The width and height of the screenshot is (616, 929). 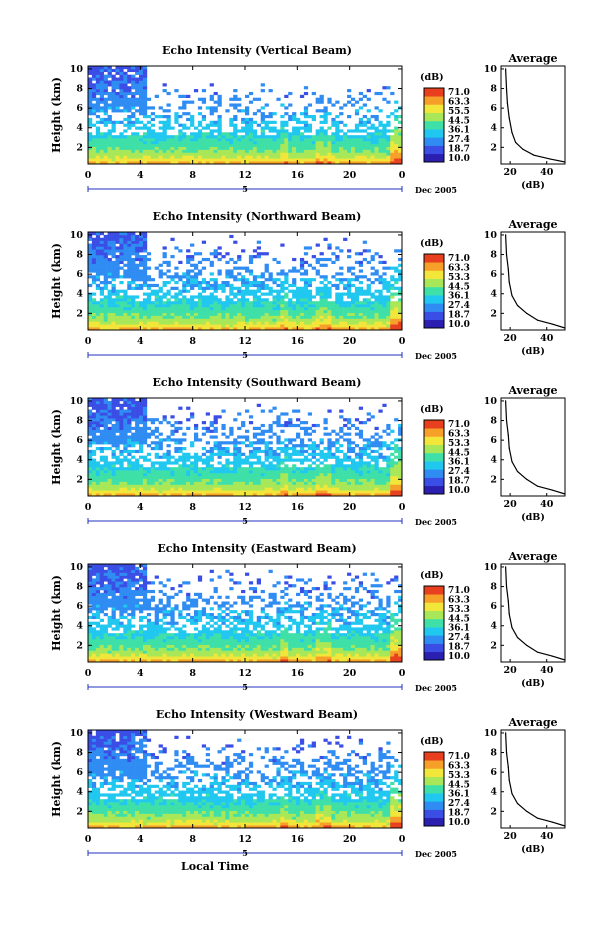 I want to click on y-tick-label: 4, so click(x=79, y=128).